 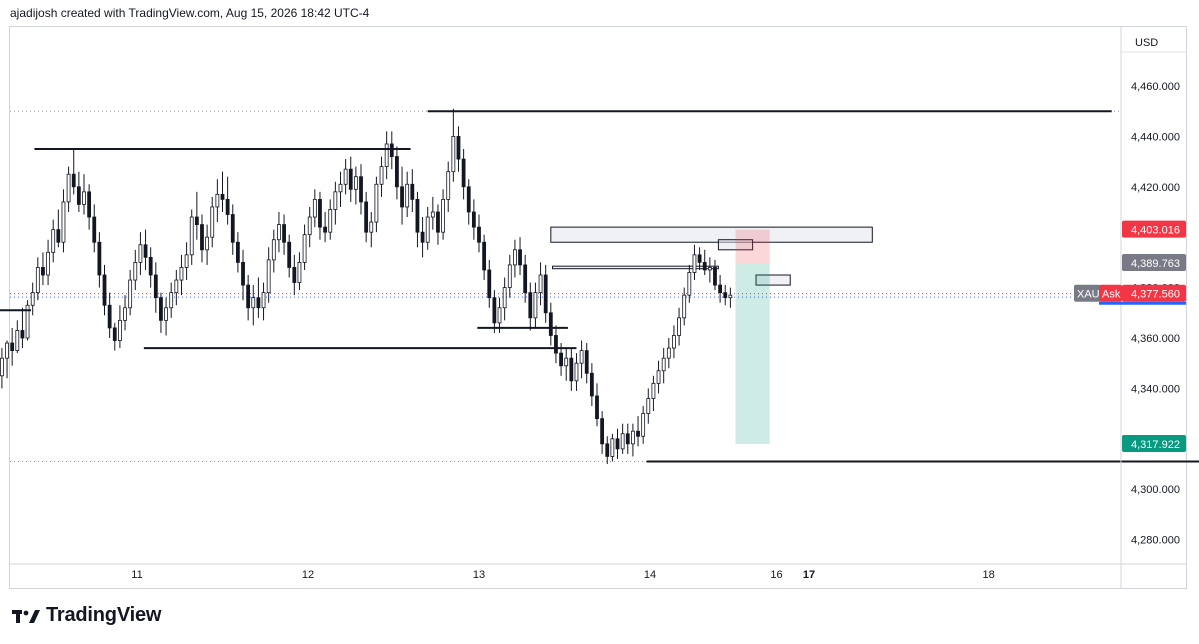 What do you see at coordinates (752, 353) in the screenshot?
I see `position-target-zone` at bounding box center [752, 353].